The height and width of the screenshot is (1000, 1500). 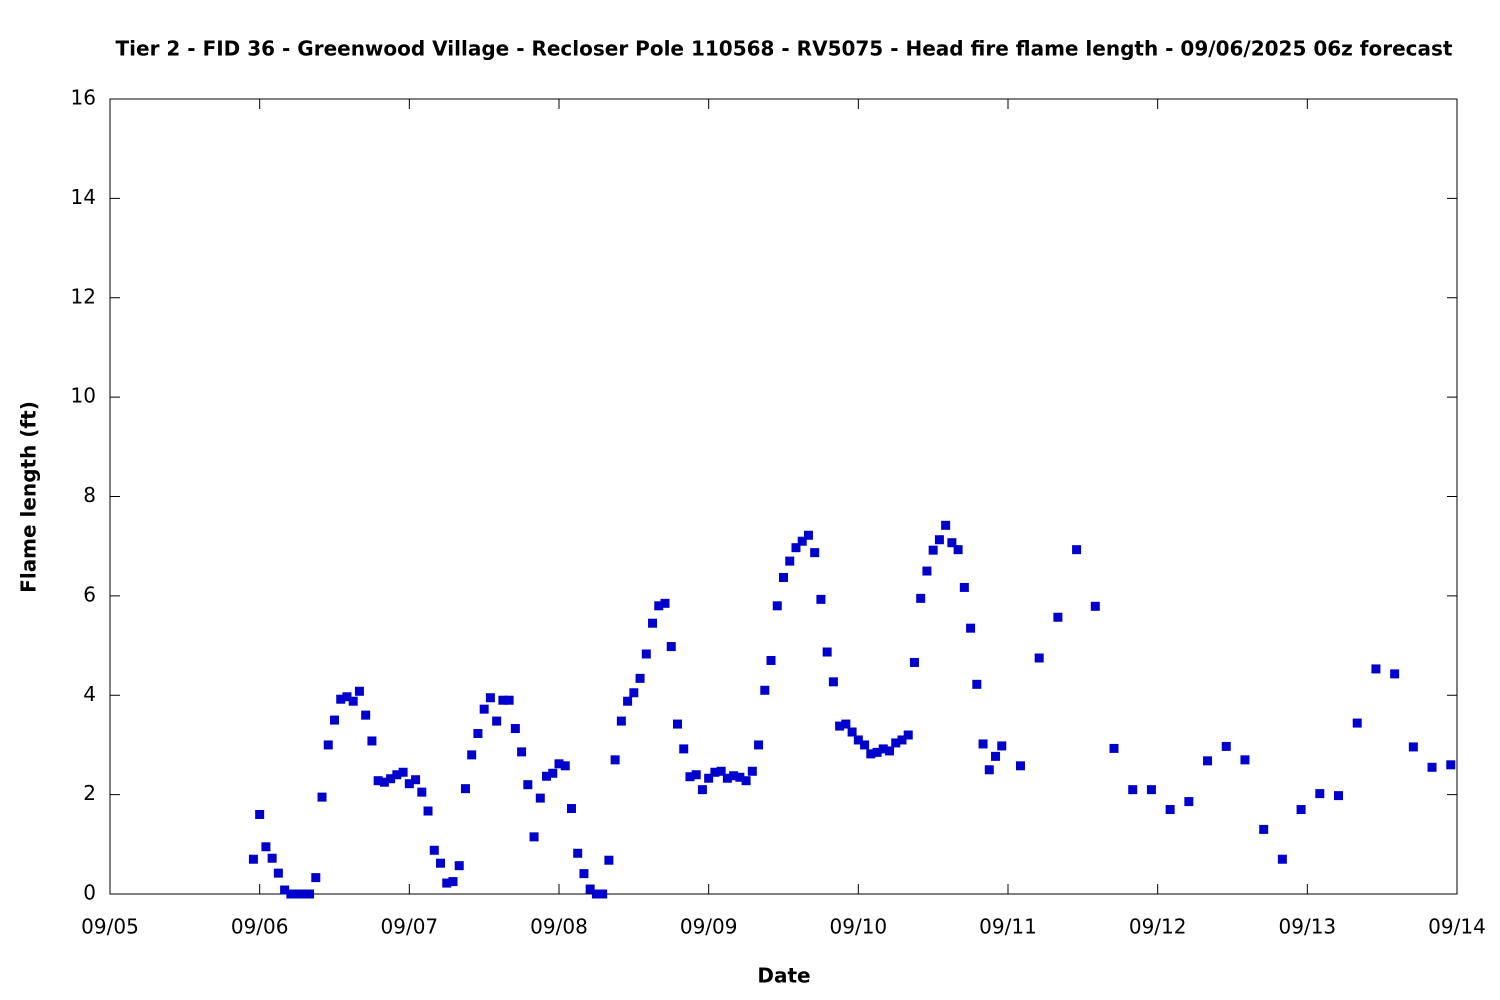 What do you see at coordinates (89, 594) in the screenshot?
I see `y-tick-label: 6` at bounding box center [89, 594].